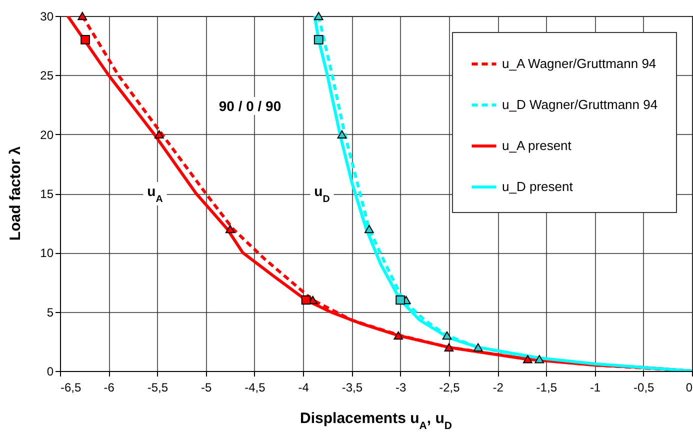 The image size is (693, 433). Describe the element at coordinates (304, 387) in the screenshot. I see `x-tick-label: -4` at that location.